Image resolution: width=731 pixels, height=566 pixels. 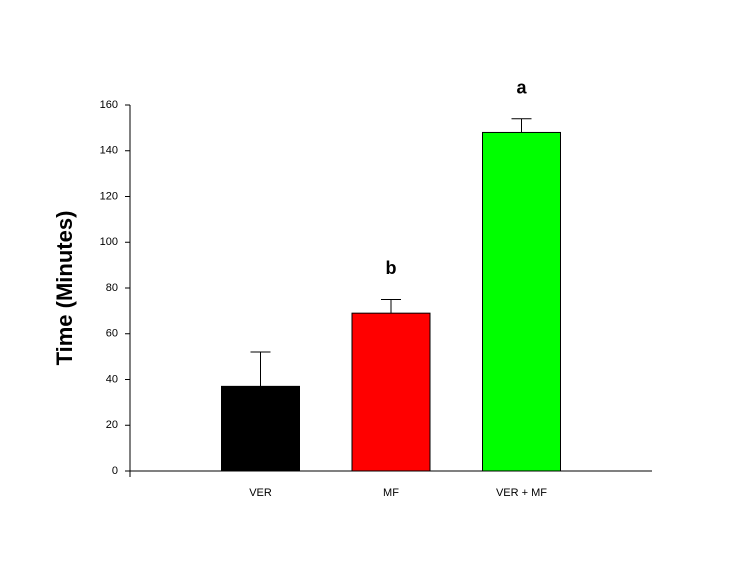 I want to click on y-tick-label: 40, so click(x=112, y=379).